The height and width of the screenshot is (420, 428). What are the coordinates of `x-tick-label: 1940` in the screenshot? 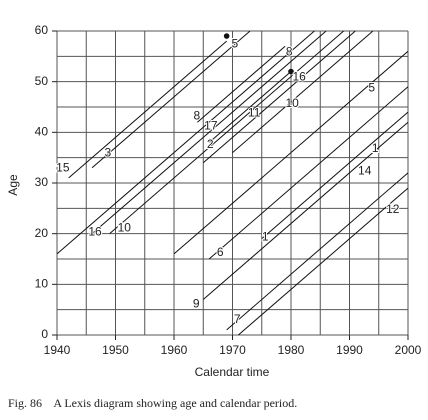 It's located at (57, 350).